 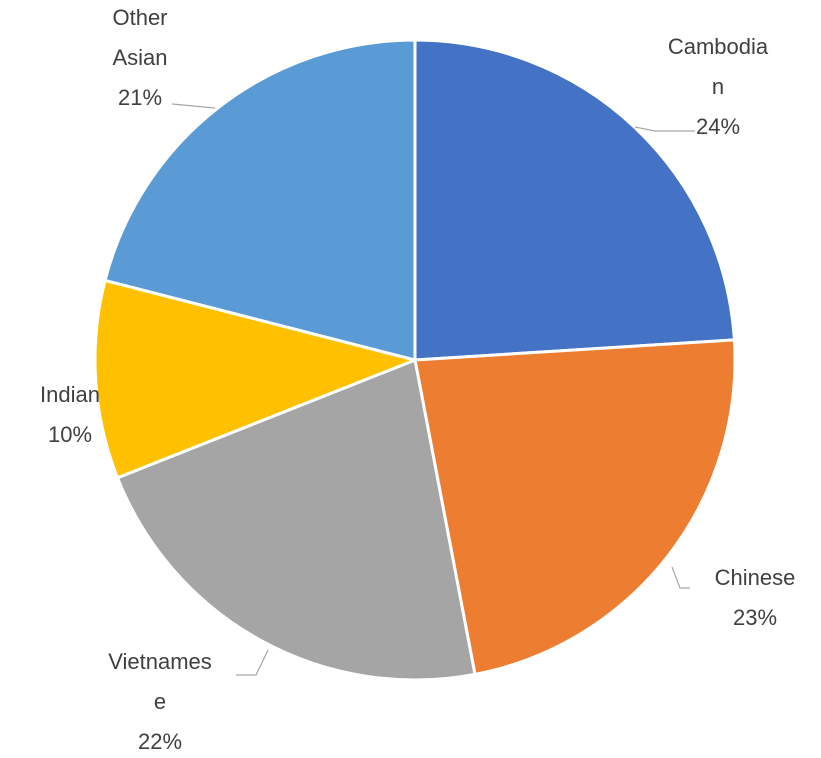 I want to click on data-label: Vietnamese 22%, so click(x=160, y=700).